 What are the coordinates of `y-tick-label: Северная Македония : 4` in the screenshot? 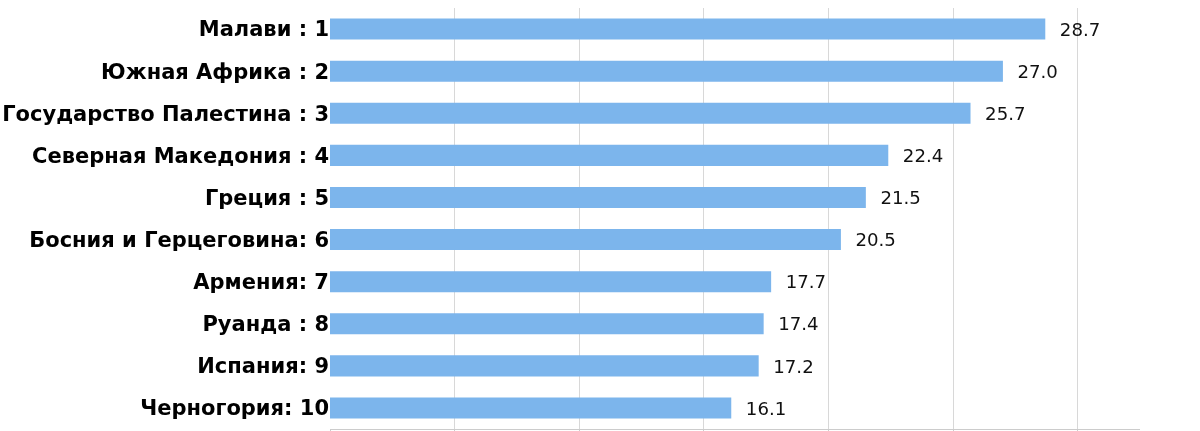 It's located at (180, 155).